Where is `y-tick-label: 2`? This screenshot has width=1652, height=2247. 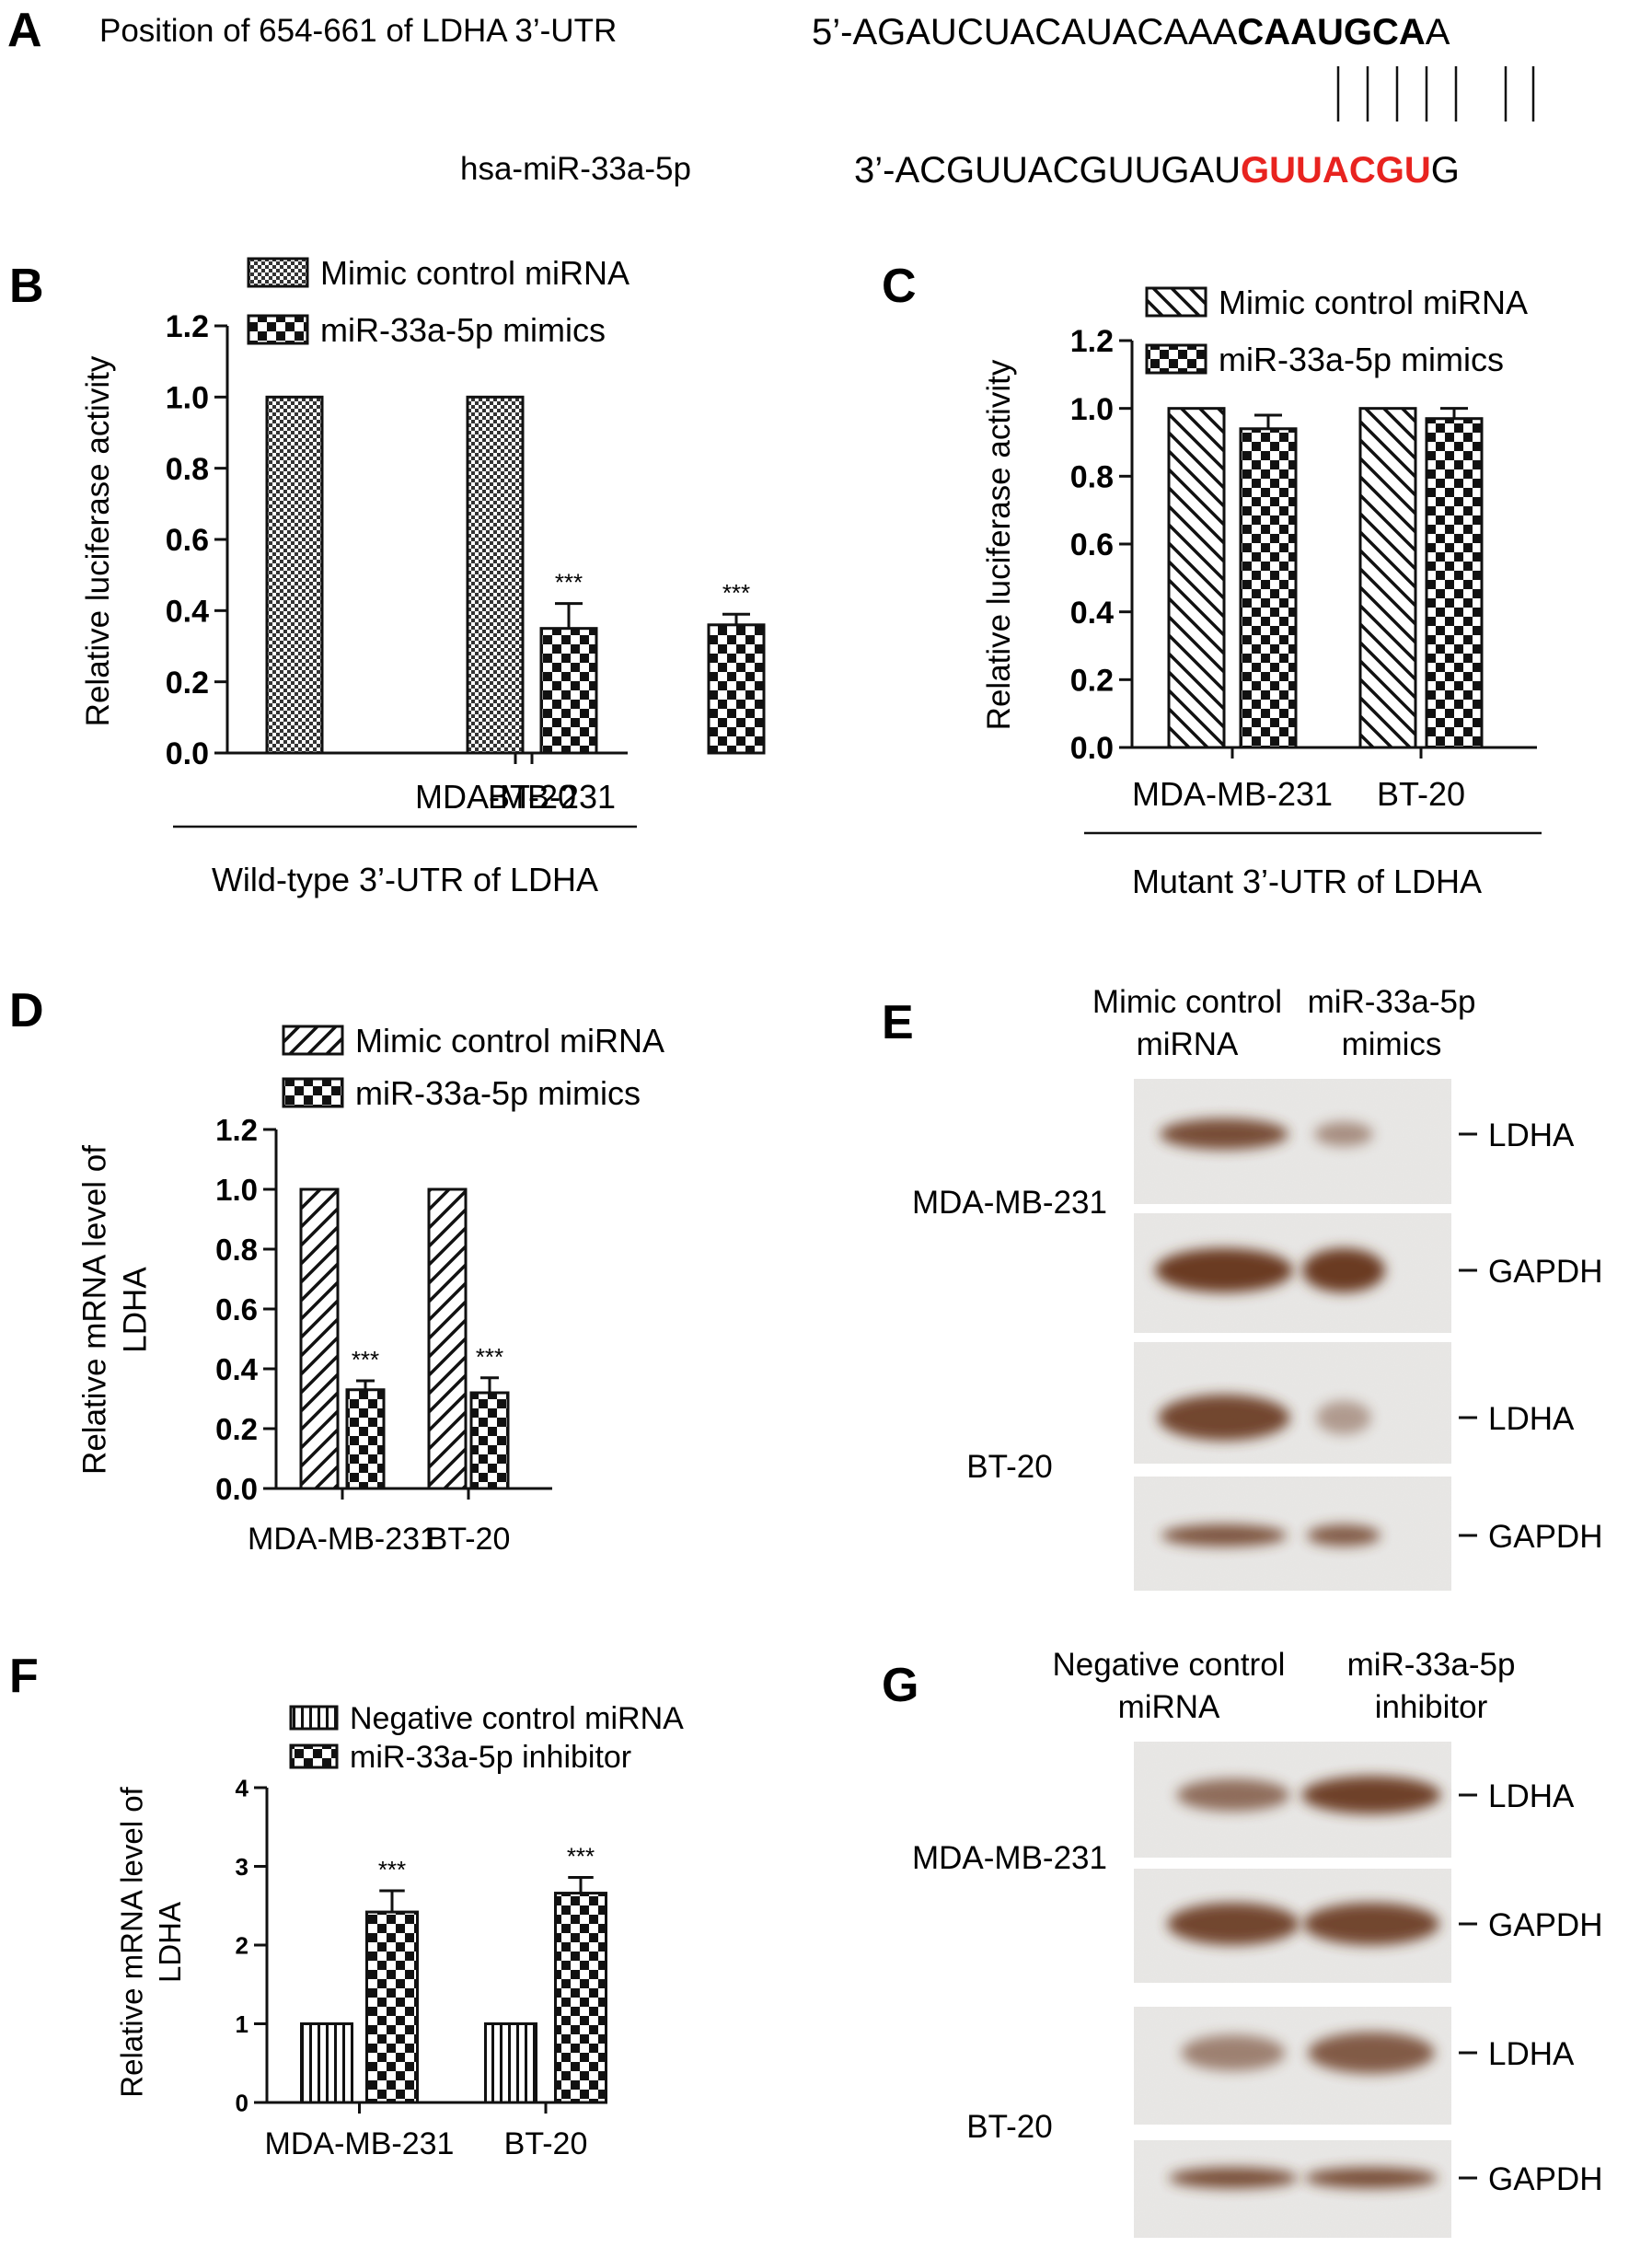 y-tick-label: 2 is located at coordinates (242, 1945).